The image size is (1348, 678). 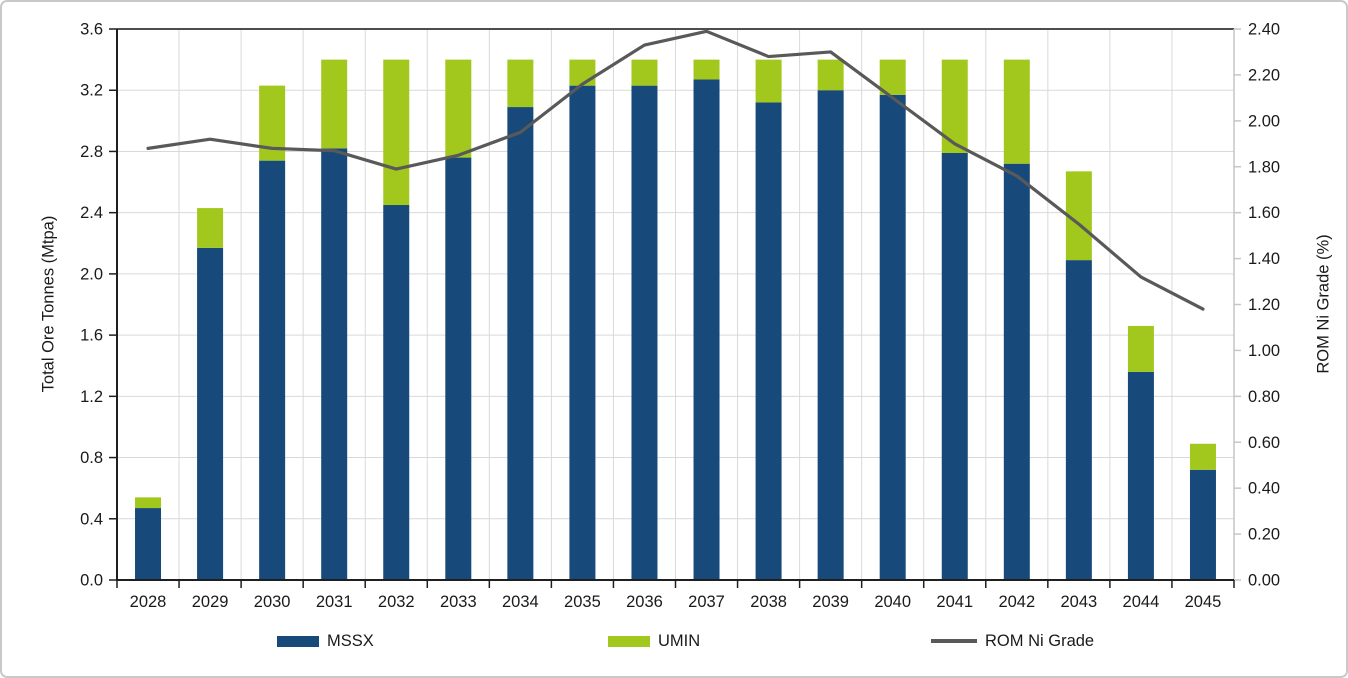 I want to click on legend-label-umin: UMIN, so click(x=679, y=641).